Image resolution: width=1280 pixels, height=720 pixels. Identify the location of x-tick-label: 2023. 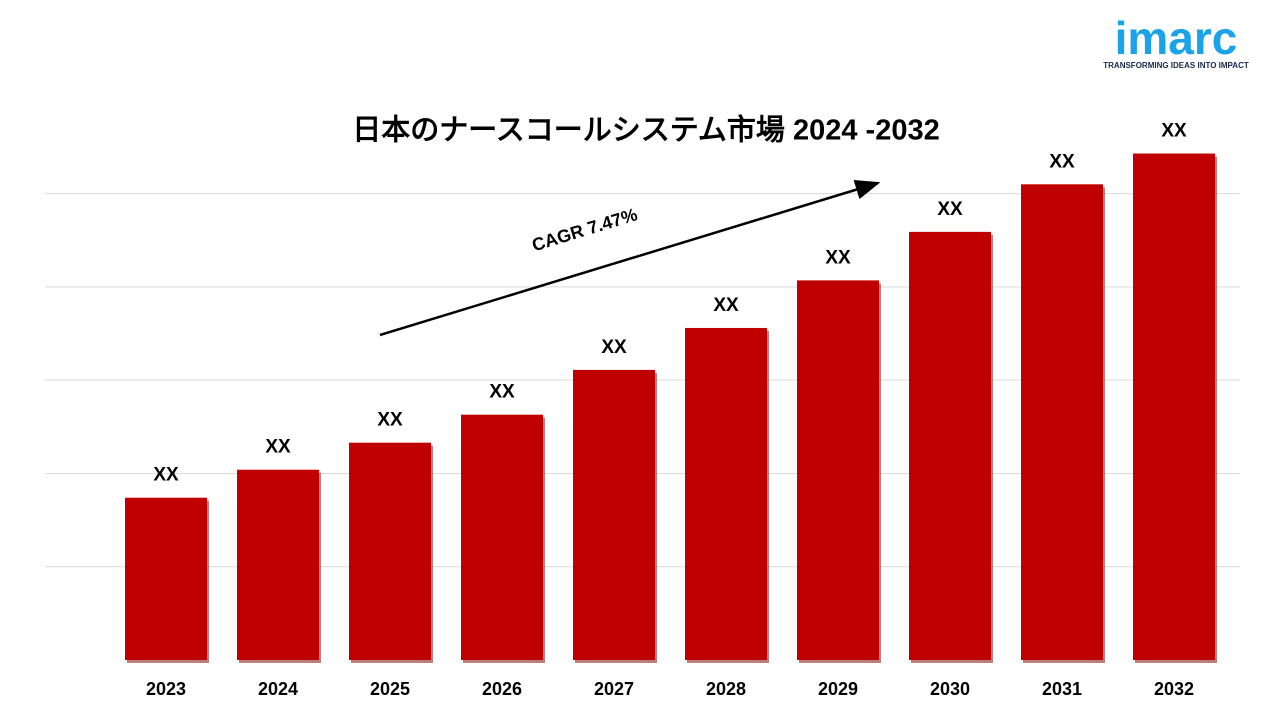
(166, 689).